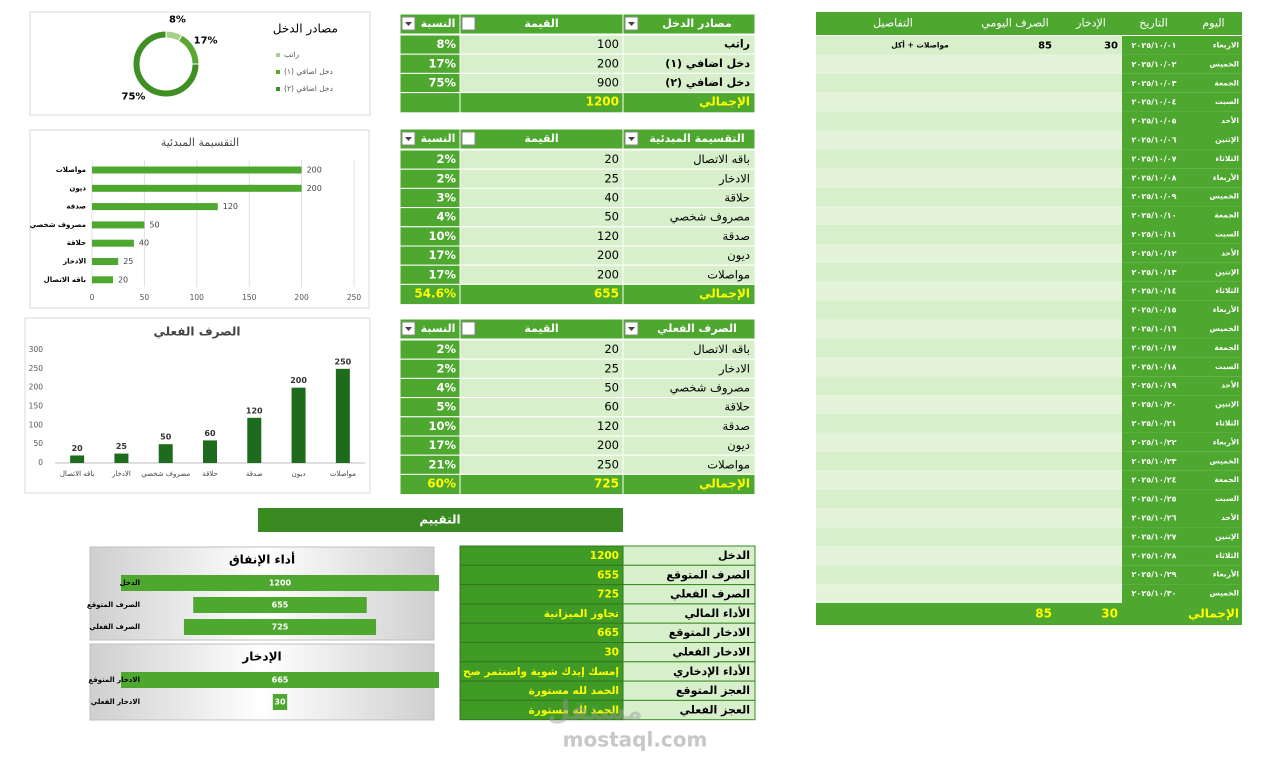 The height and width of the screenshot is (767, 1272). I want to click on day-label: الثلاثاء, so click(1227, 158).